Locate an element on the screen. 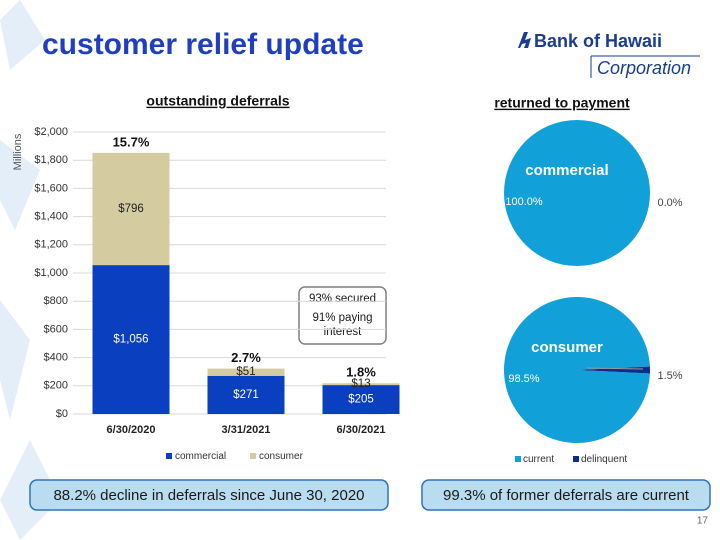  data-label: $205 is located at coordinates (361, 400).